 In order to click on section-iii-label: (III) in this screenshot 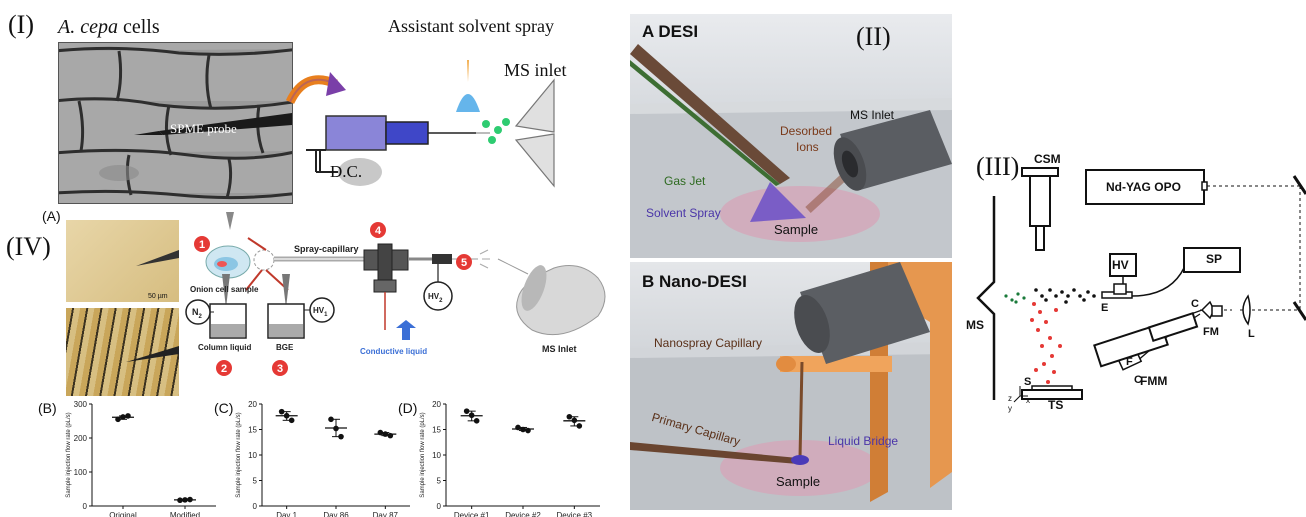, I will do `click(998, 166)`.